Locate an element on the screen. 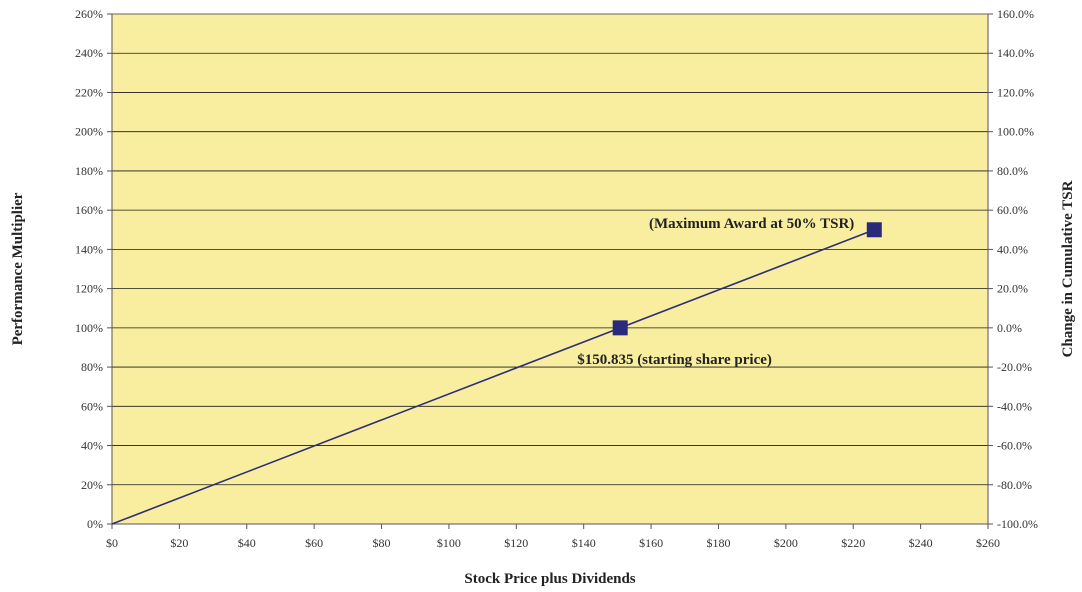  y2-tick-label: 0.0% is located at coordinates (1009, 328).